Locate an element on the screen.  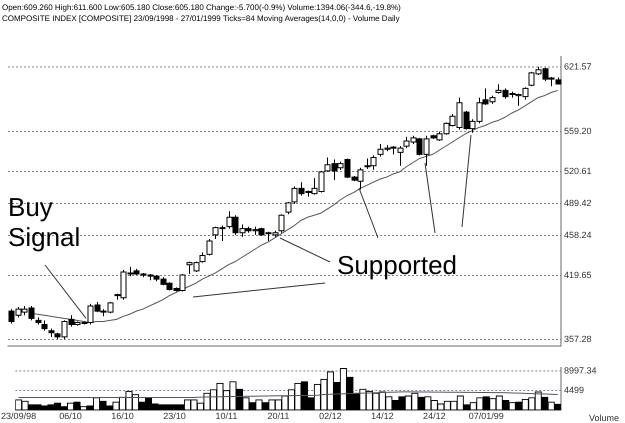
x-tick-label: 06/10 is located at coordinates (70, 416).